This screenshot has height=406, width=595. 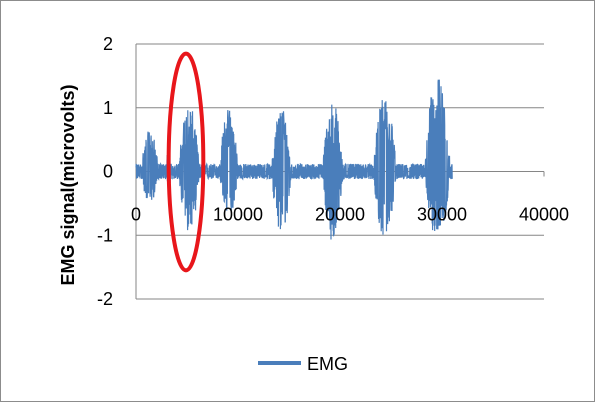 I want to click on legend-label-emg: EMG, so click(x=327, y=364).